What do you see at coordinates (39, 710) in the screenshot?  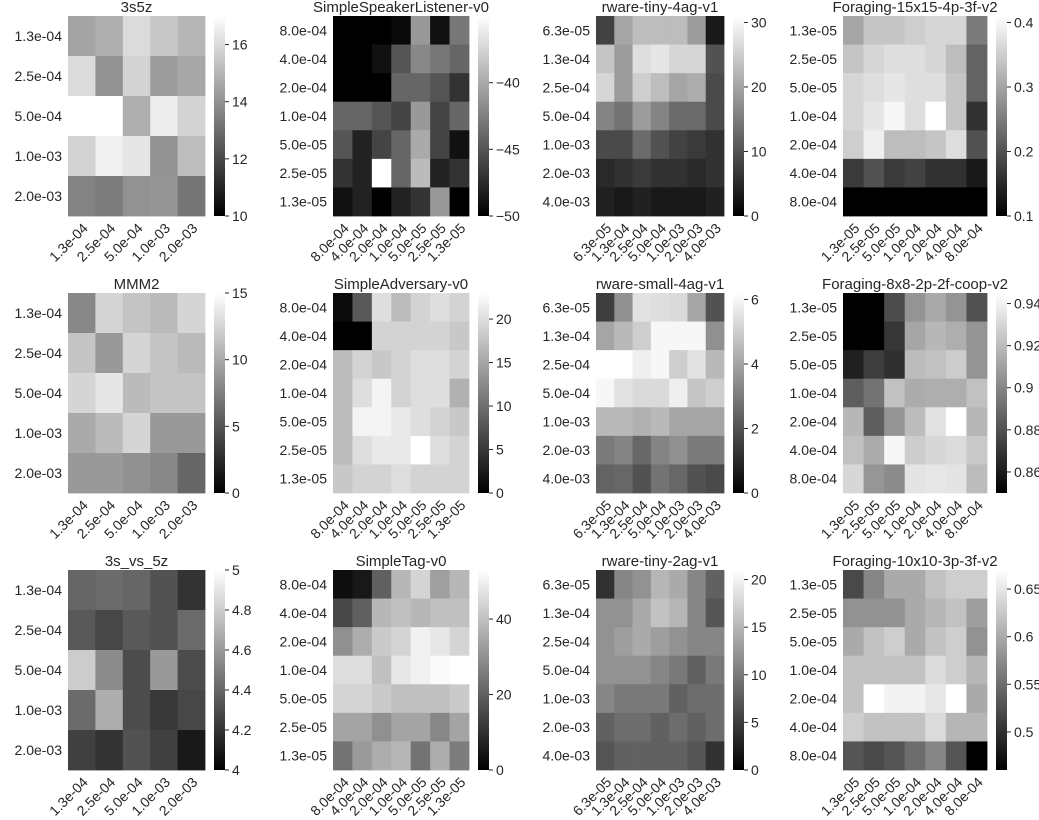 I see `y-tick-label: 1.0e-03` at bounding box center [39, 710].